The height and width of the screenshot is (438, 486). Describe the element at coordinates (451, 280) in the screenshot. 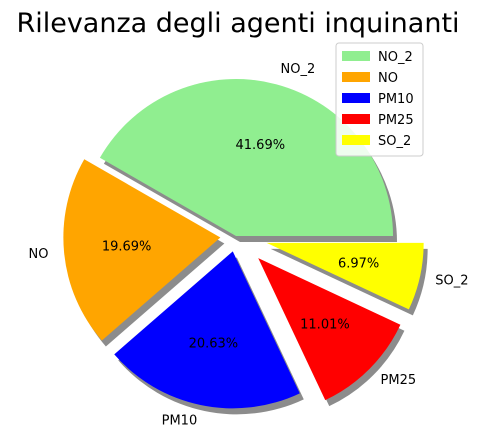

I see `category-label-so-2: SO_2` at that location.